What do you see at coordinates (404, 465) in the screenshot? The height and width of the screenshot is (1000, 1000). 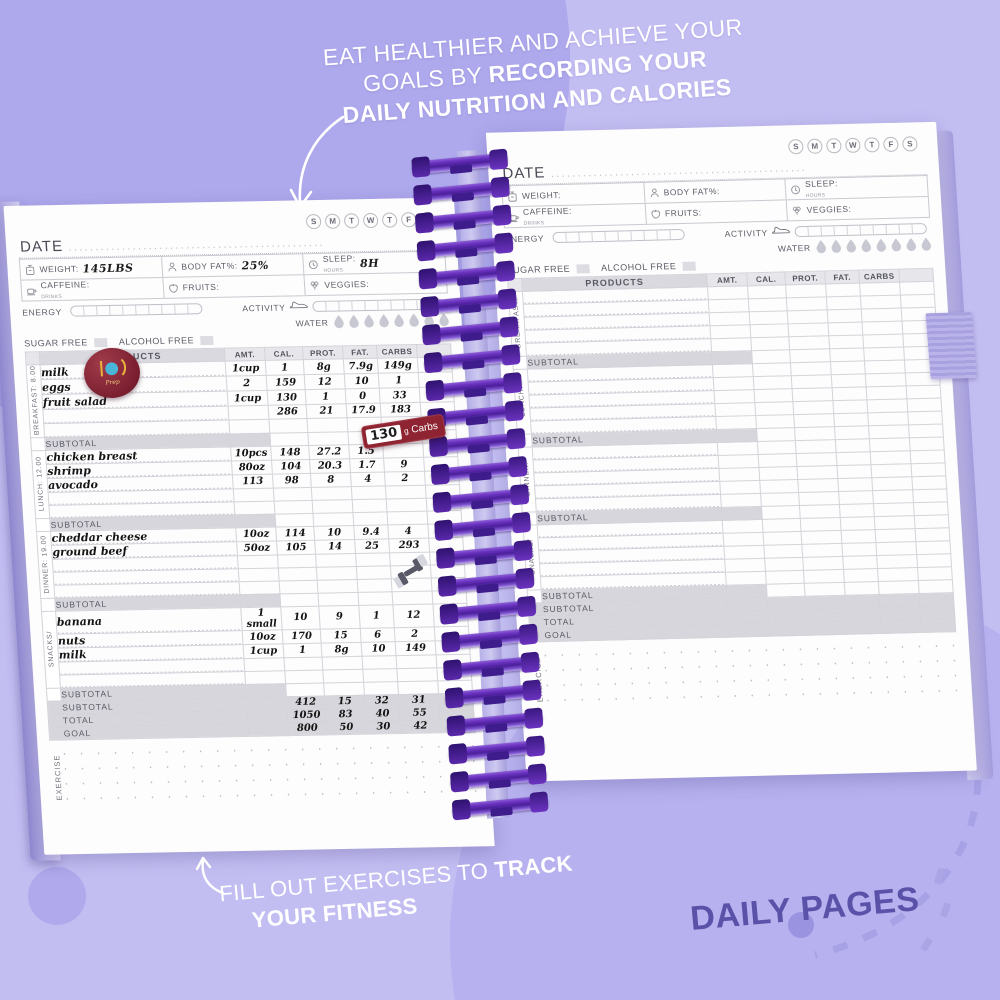 I see `cell-carbs: 9` at bounding box center [404, 465].